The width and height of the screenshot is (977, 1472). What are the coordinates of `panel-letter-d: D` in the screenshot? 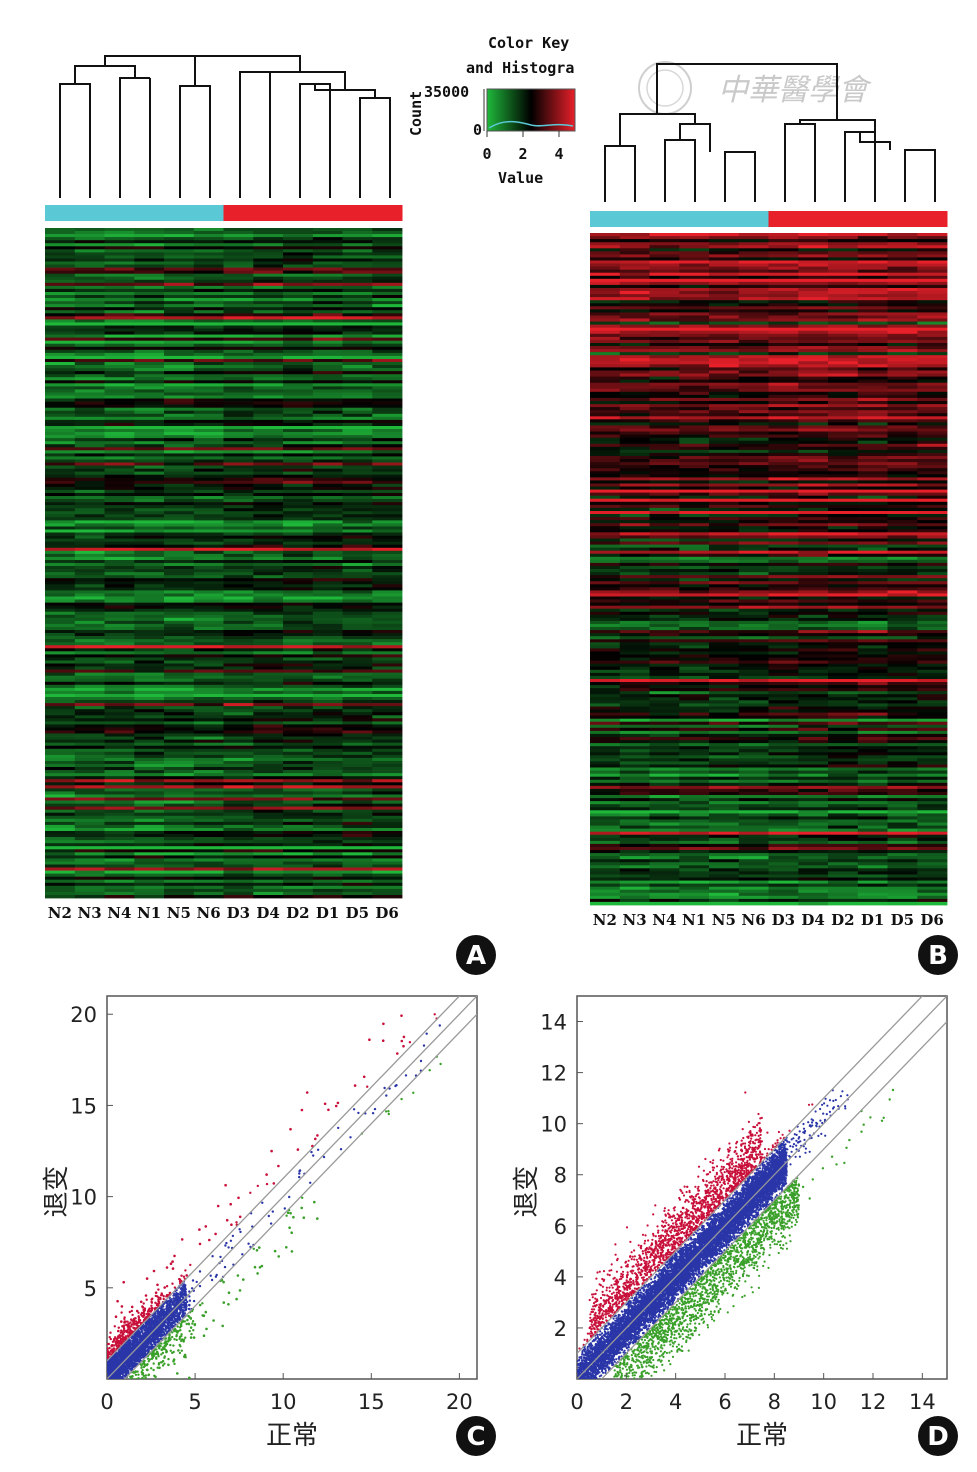 It's located at (938, 1436).